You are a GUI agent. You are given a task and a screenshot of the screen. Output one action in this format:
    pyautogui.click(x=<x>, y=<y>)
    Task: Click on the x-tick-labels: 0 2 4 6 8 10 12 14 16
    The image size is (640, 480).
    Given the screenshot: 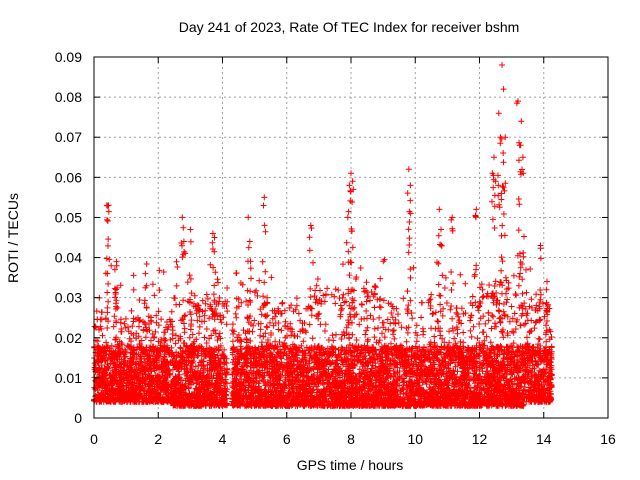 What is the action you would take?
    pyautogui.click(x=353, y=439)
    